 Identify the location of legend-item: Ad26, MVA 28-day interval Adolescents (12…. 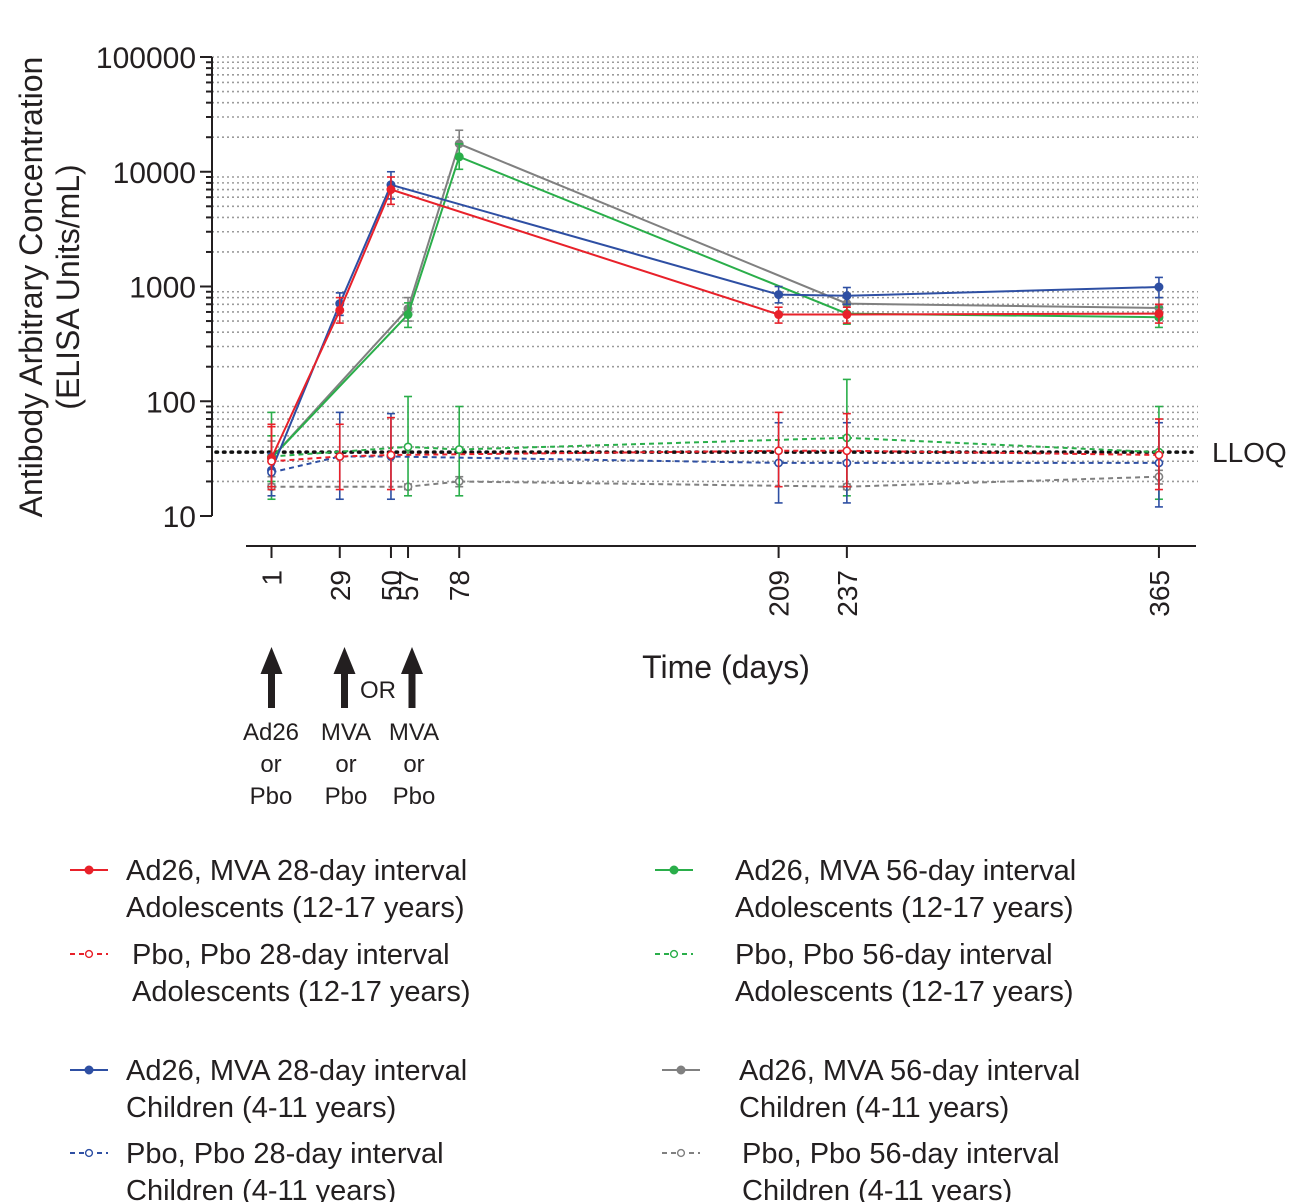
(268, 889).